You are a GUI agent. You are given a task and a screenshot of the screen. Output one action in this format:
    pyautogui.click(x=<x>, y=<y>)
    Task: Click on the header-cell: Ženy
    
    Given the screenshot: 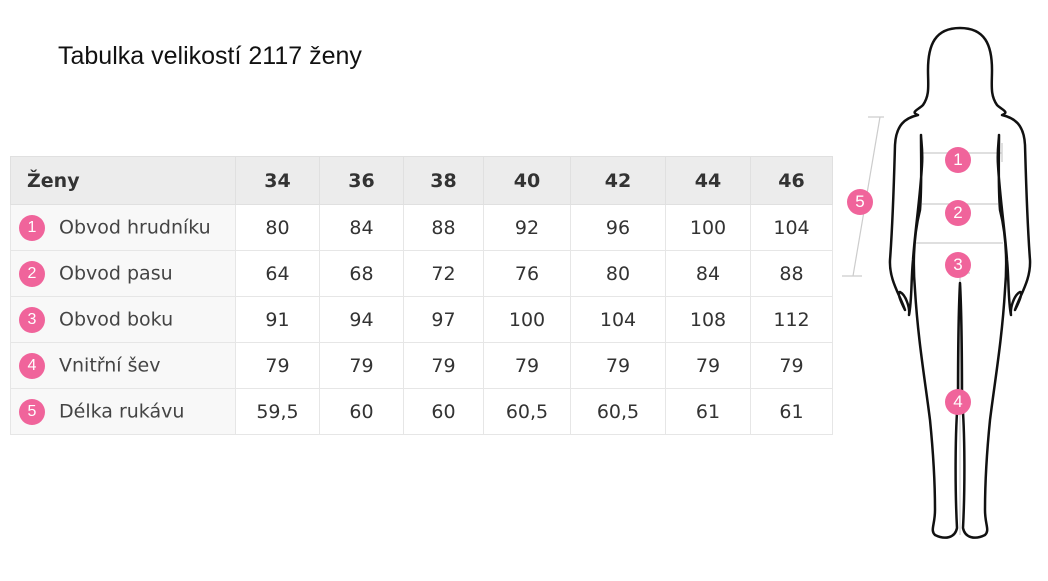 What is the action you would take?
    pyautogui.click(x=123, y=180)
    